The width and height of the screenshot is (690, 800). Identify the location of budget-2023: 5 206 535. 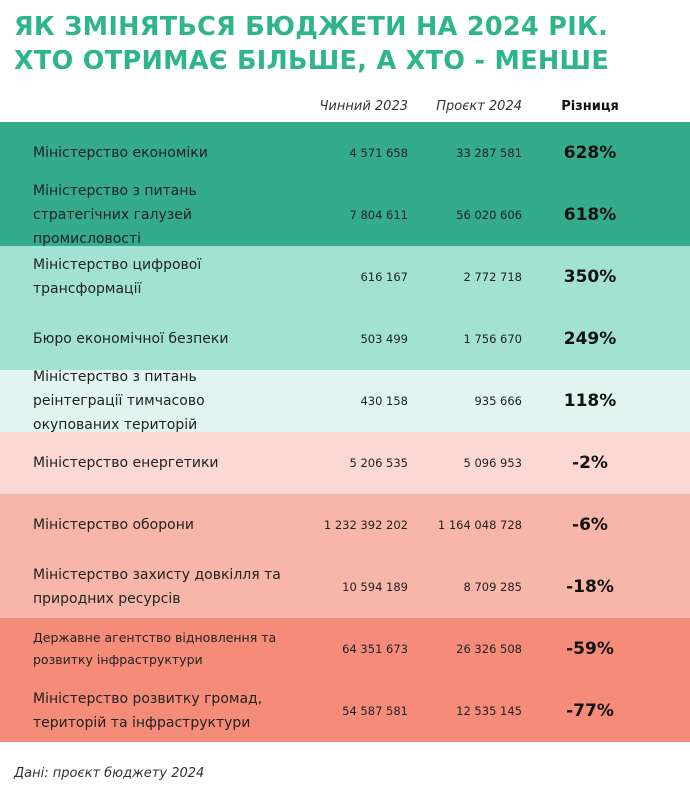
(378, 463).